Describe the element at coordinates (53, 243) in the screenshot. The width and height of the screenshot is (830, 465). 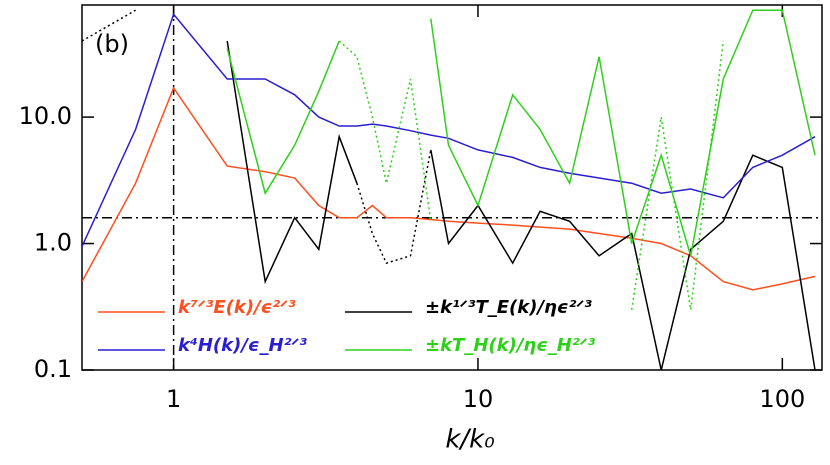
I see `y-tick-label: 1.0` at that location.